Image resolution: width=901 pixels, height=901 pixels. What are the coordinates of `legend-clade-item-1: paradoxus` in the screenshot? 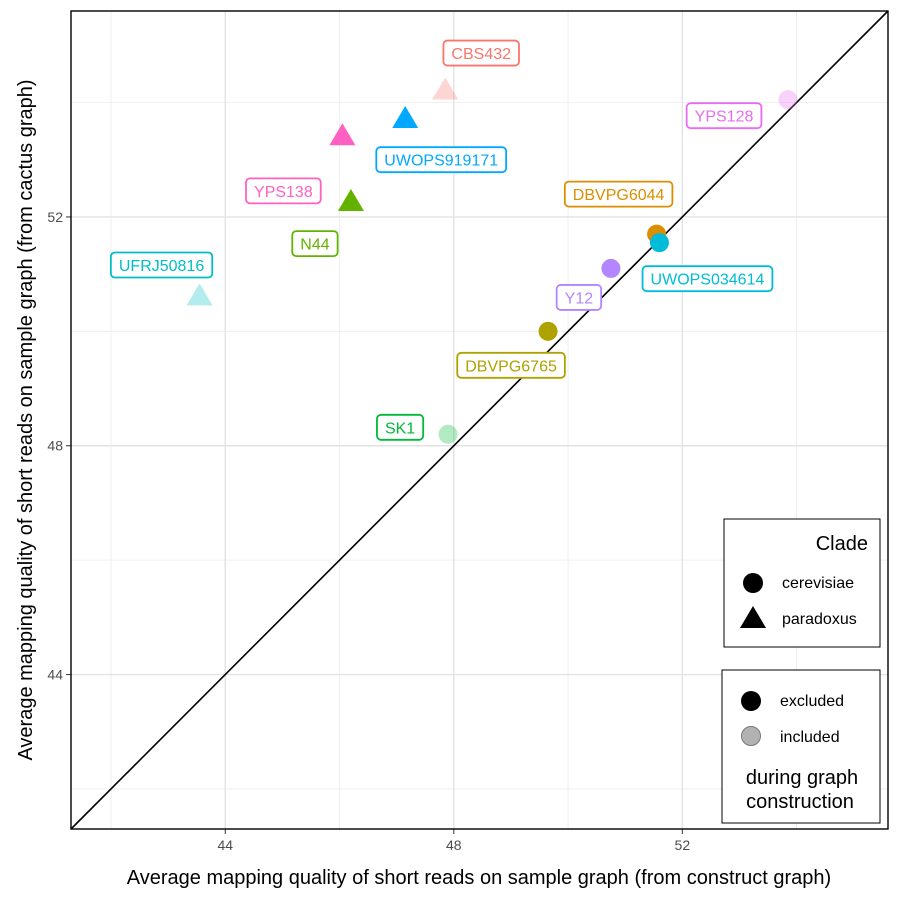 It's located at (819, 619).